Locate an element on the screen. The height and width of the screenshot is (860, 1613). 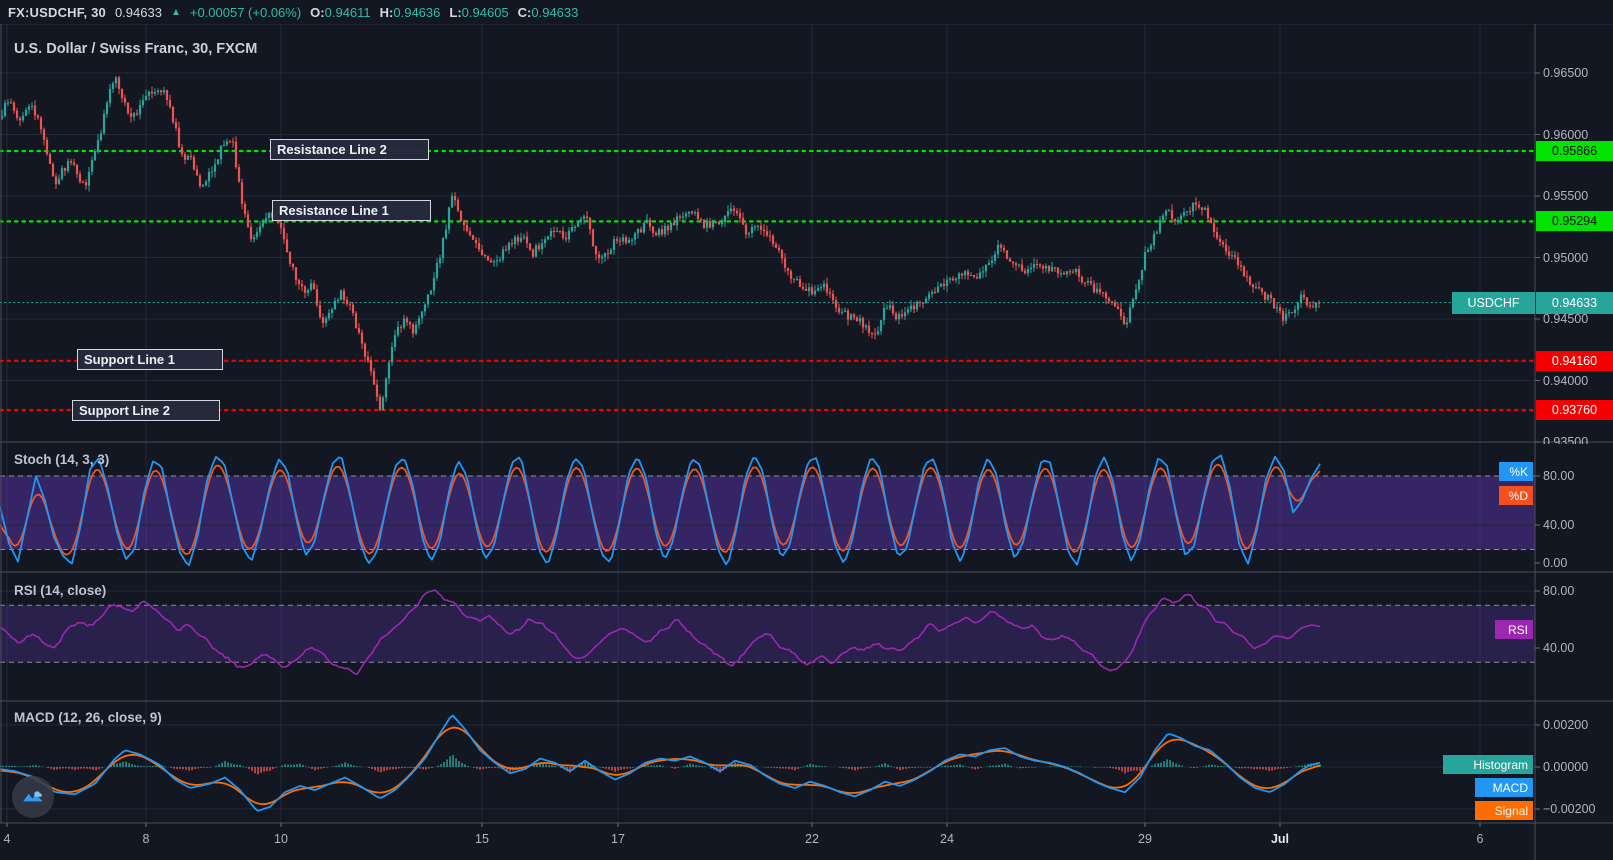
axis-tick-label: 0.95000 is located at coordinates (1566, 257).